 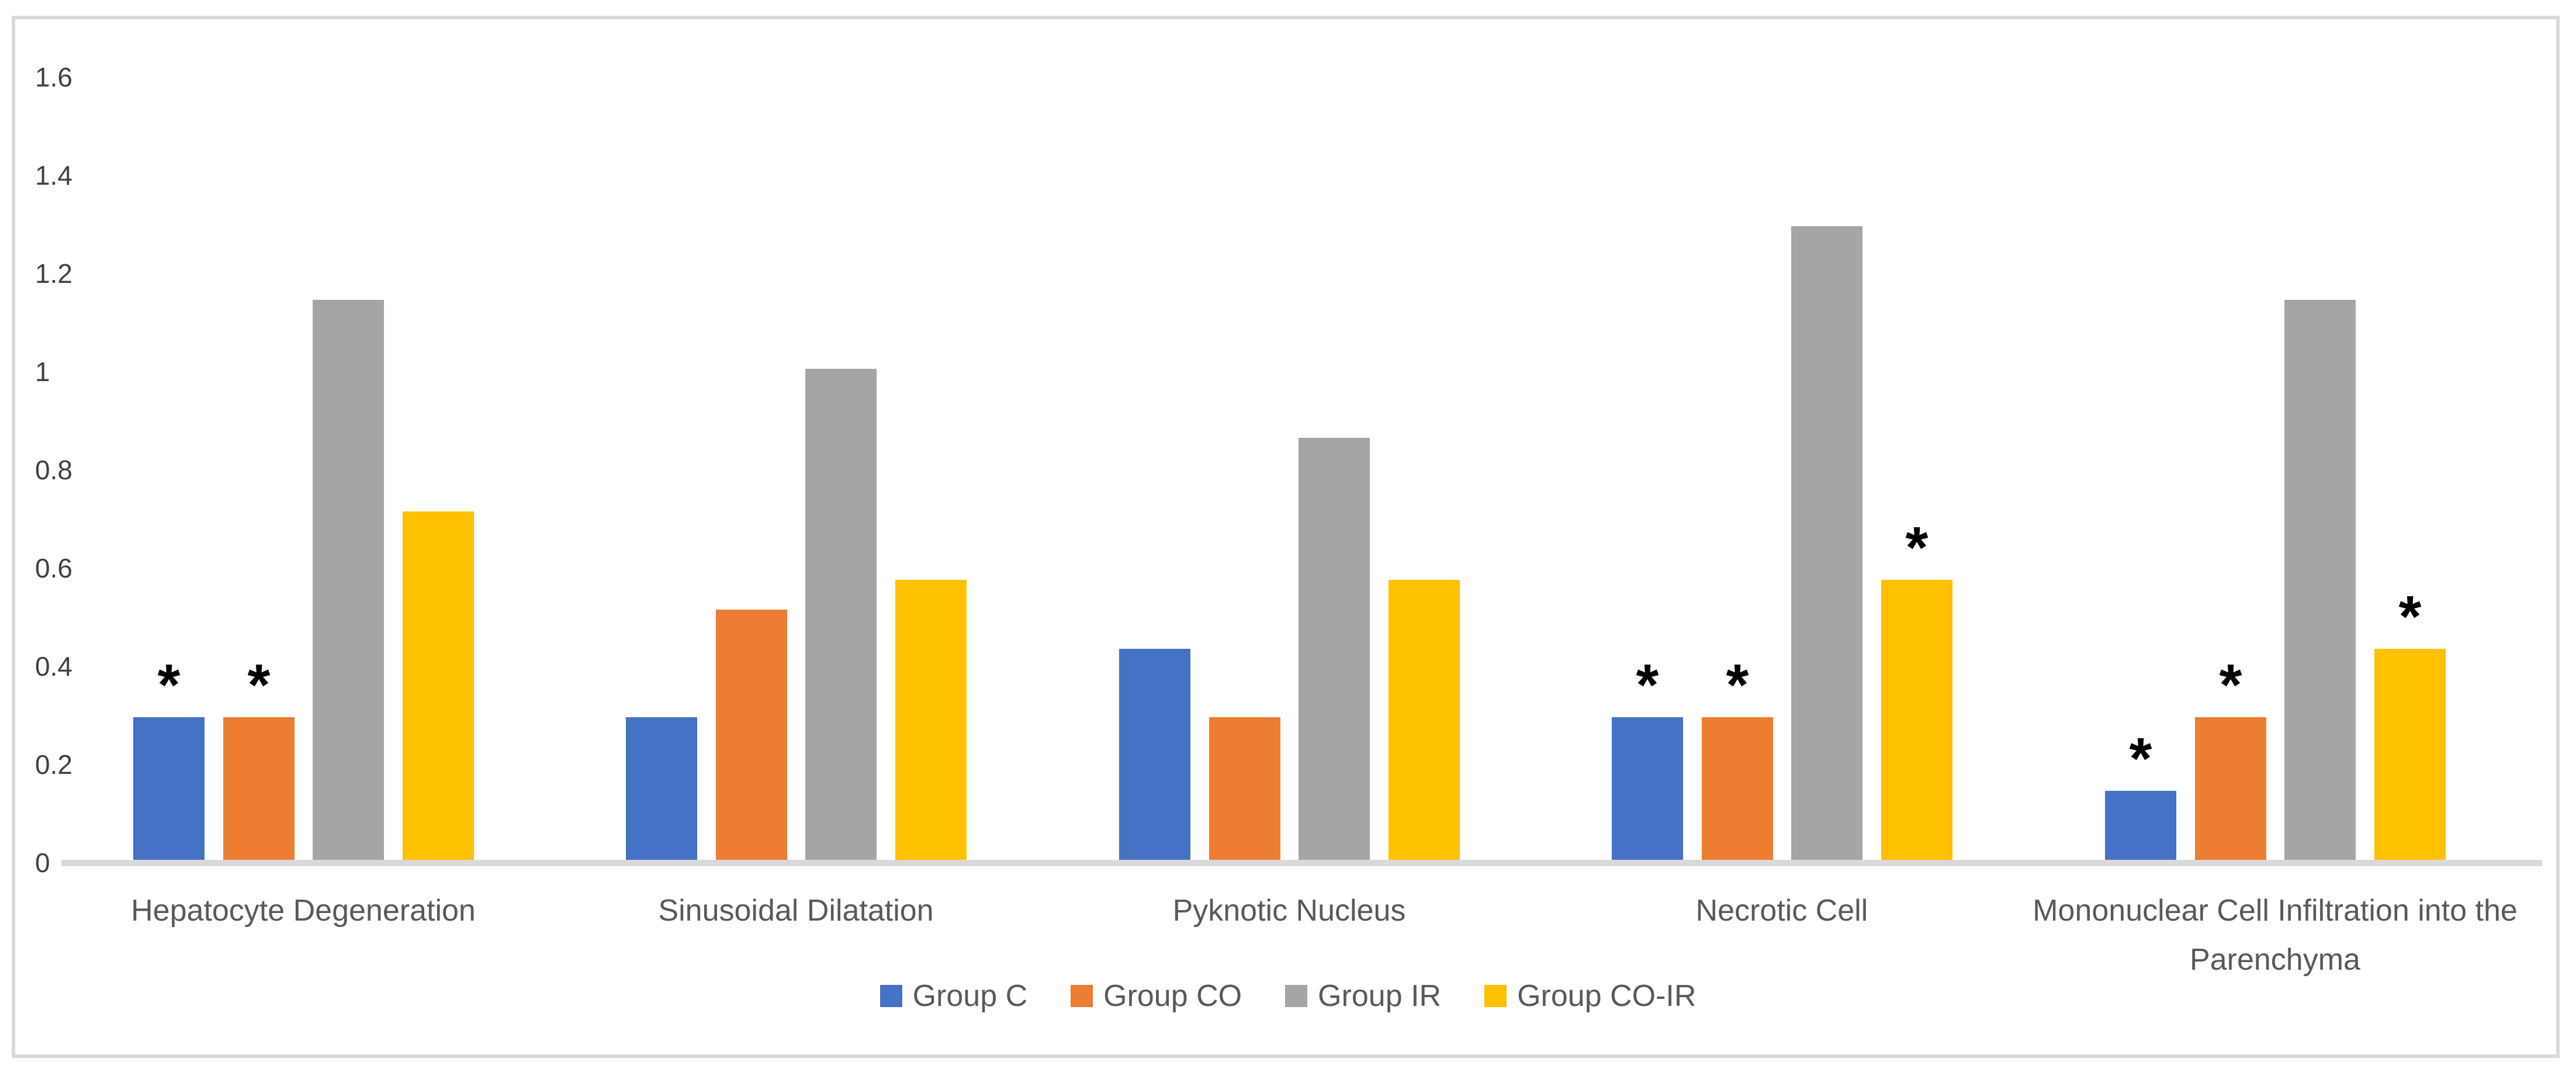 What do you see at coordinates (1380, 996) in the screenshot?
I see `legend-label-group-ir: Group IR` at bounding box center [1380, 996].